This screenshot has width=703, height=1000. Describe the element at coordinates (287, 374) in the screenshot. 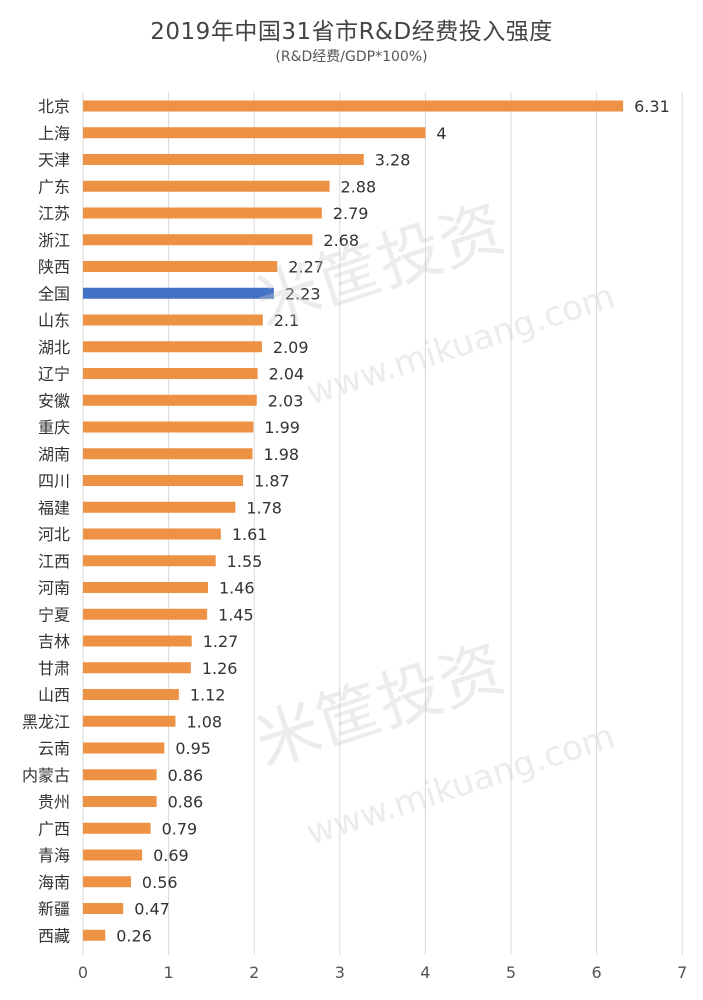

I see `value-label: 2.04` at that location.